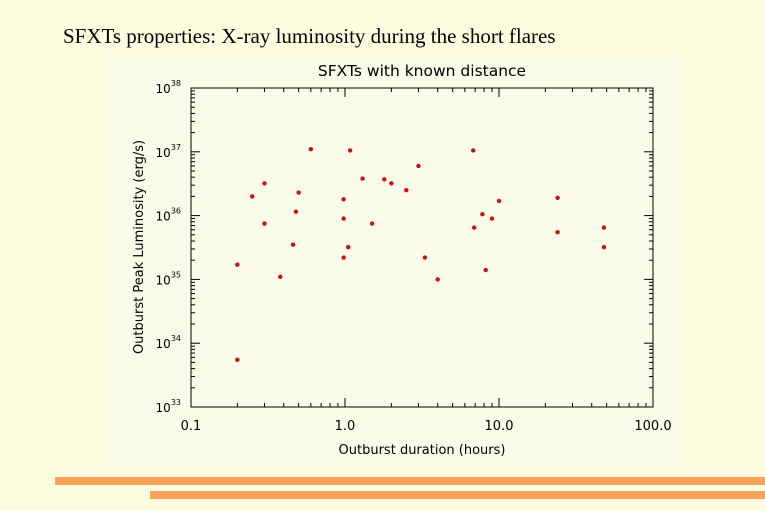 Image resolution: width=765 pixels, height=511 pixels. Describe the element at coordinates (191, 426) in the screenshot. I see `x-tick-label: 0.1` at that location.